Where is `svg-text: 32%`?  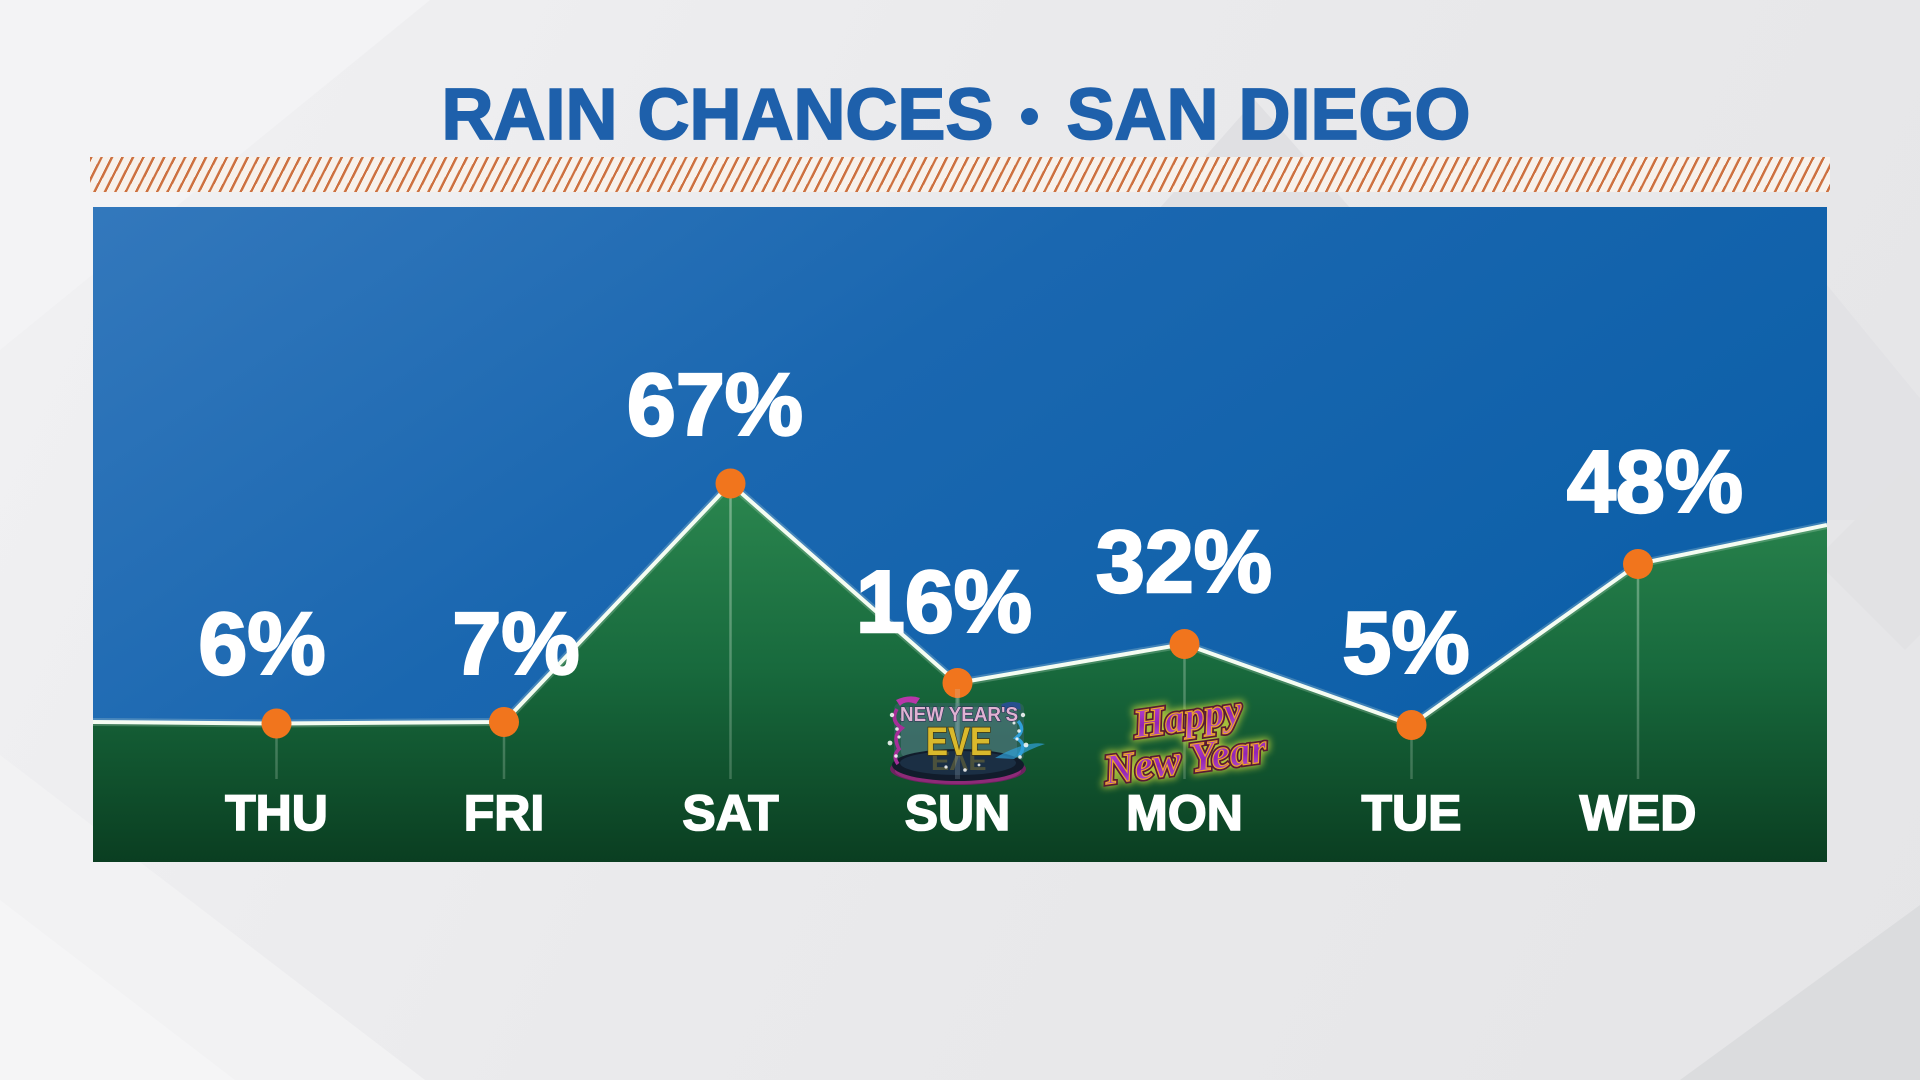
svg-text: 32% is located at coordinates (1184, 561).